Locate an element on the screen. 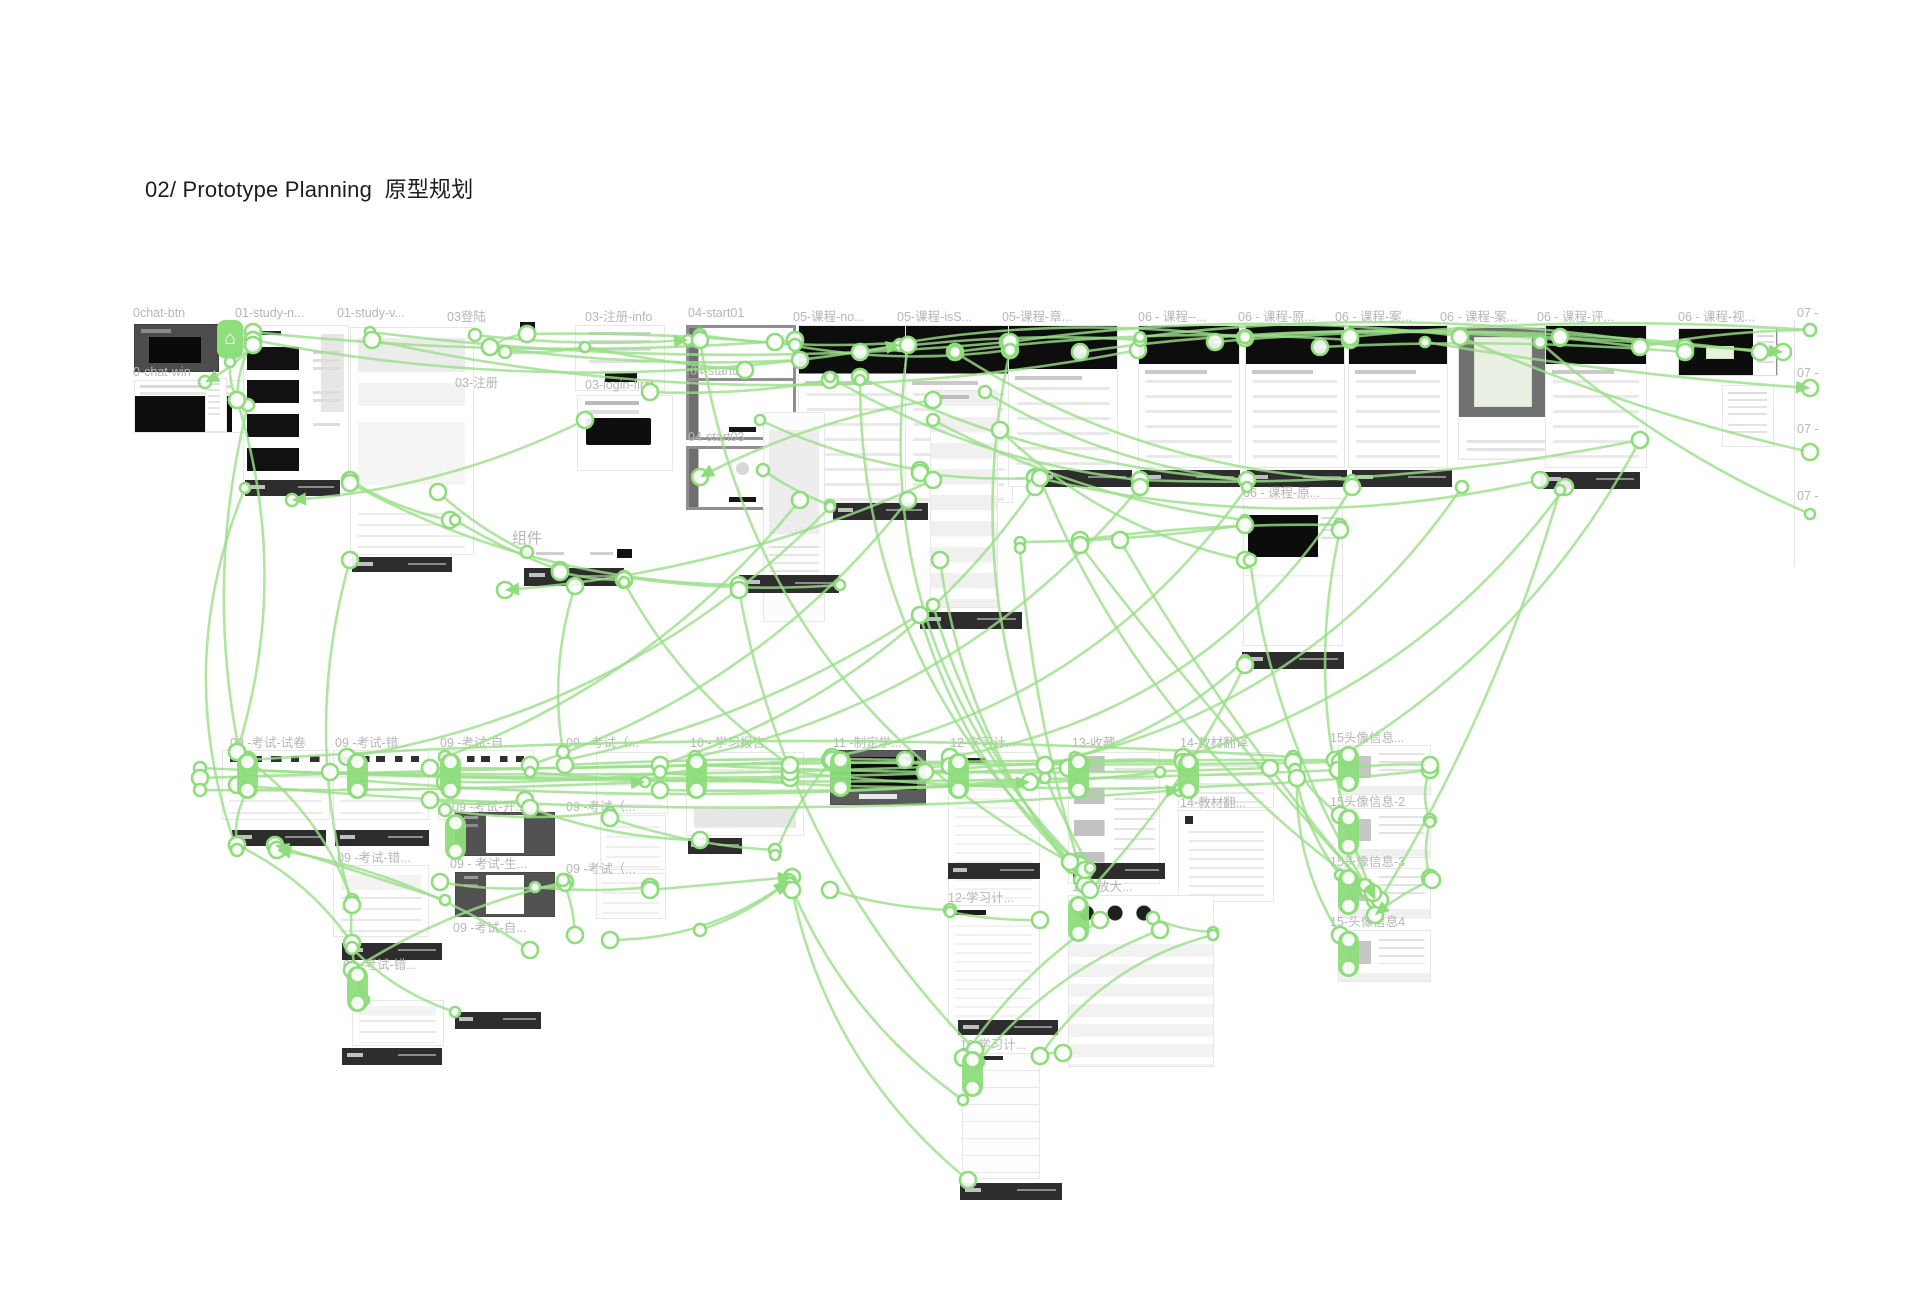  frame-thumbnail-player is located at coordinates (878, 777).